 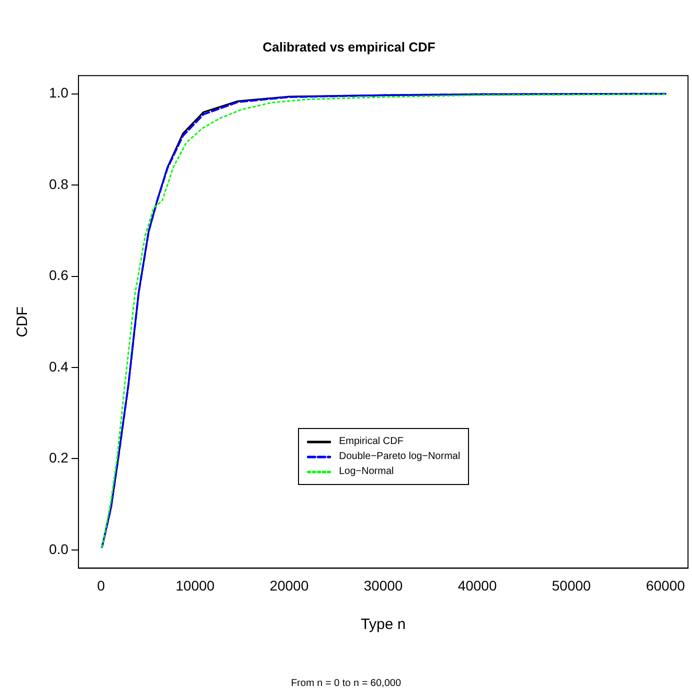 What do you see at coordinates (572, 585) in the screenshot?
I see `x-tick-label: 50000` at bounding box center [572, 585].